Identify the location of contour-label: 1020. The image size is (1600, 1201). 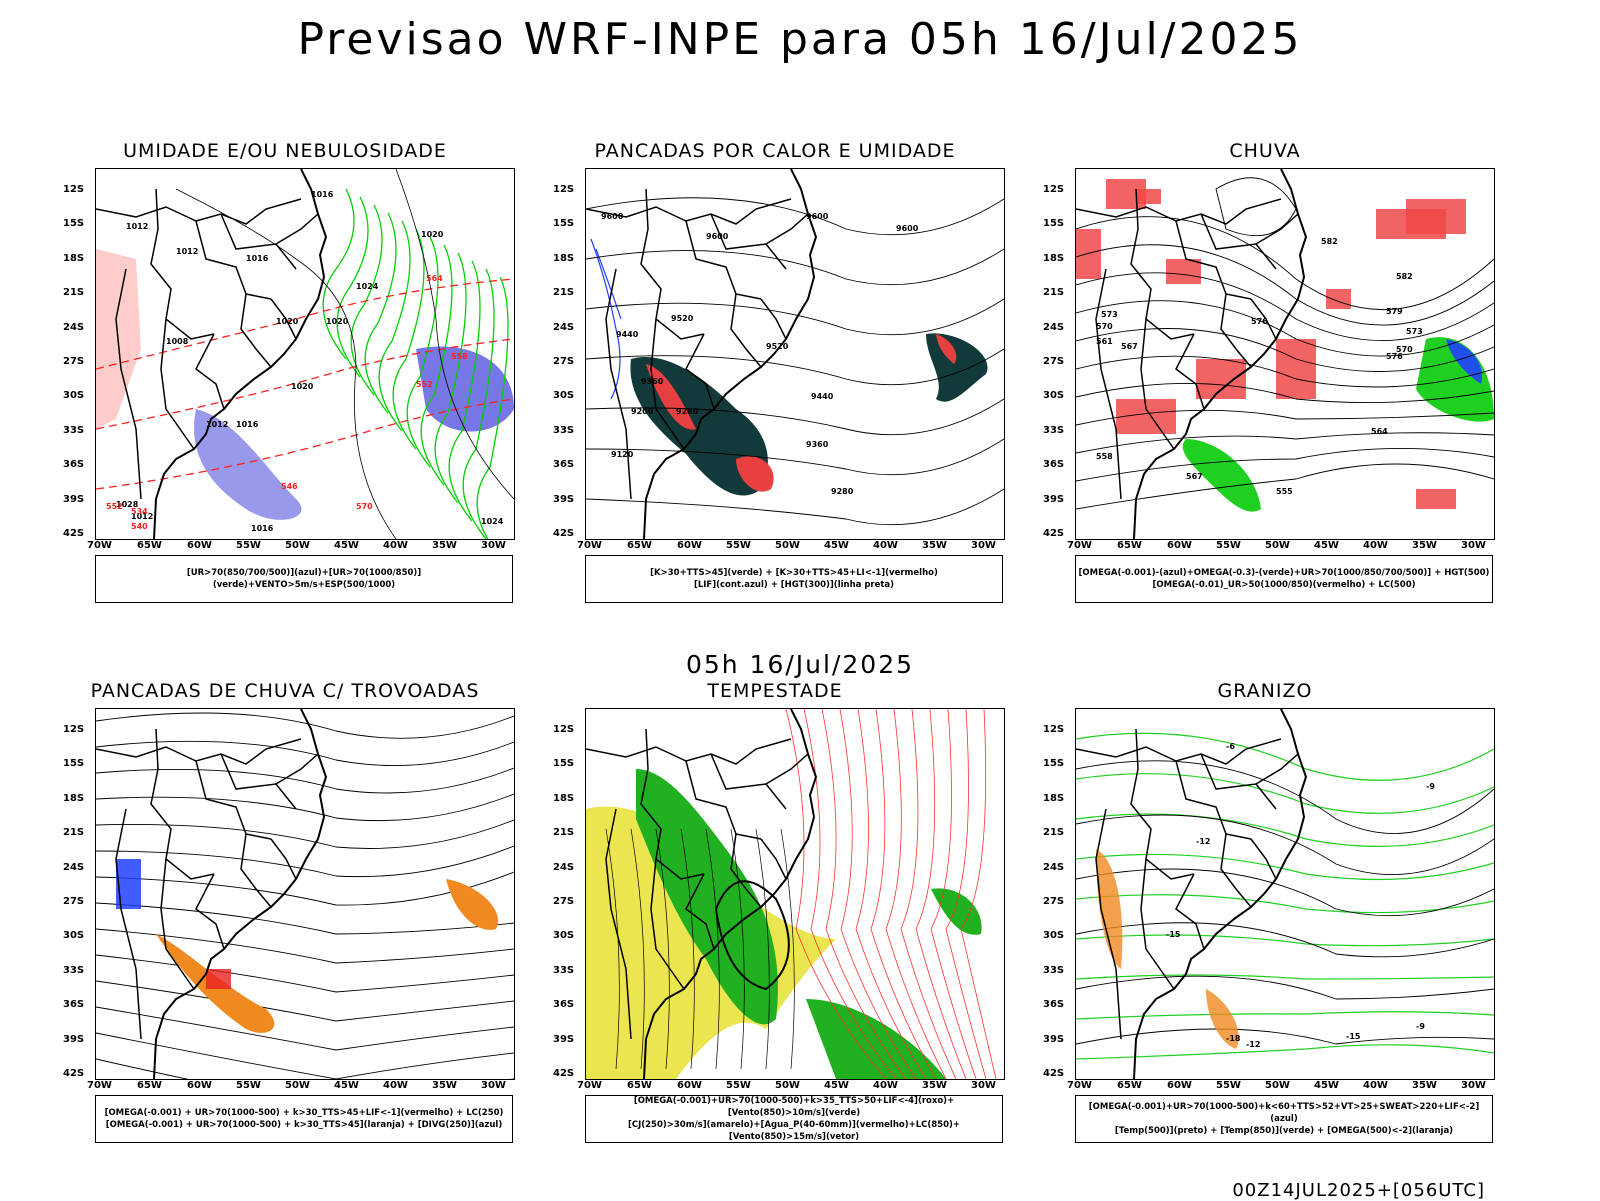
(337, 321).